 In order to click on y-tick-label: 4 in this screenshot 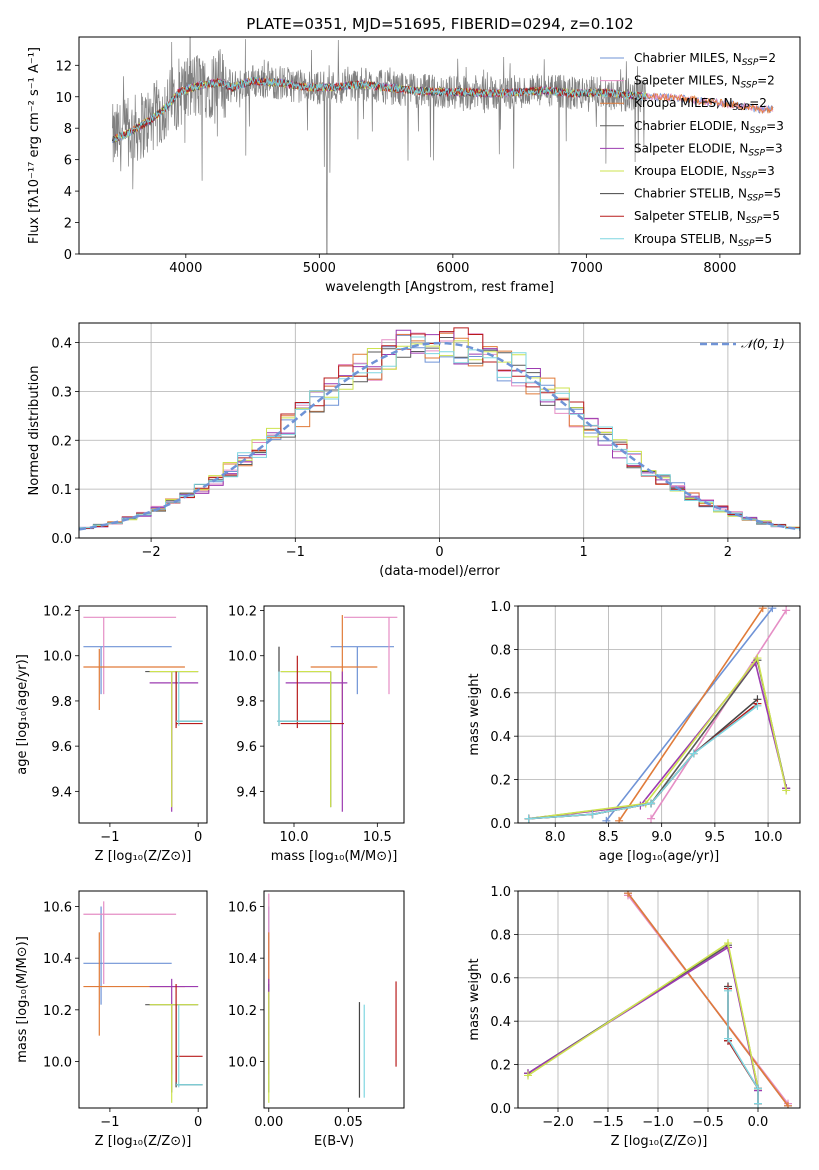, I will do `click(68, 192)`.